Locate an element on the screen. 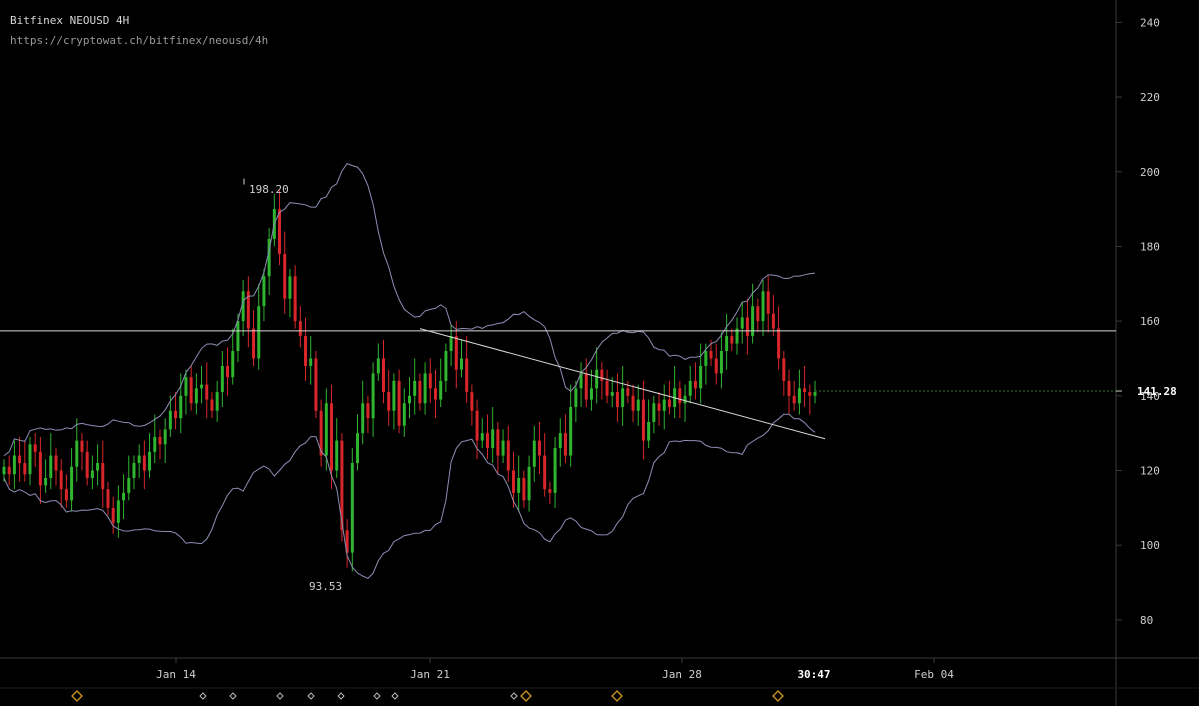  y-tick-label: 180 is located at coordinates (1150, 246).